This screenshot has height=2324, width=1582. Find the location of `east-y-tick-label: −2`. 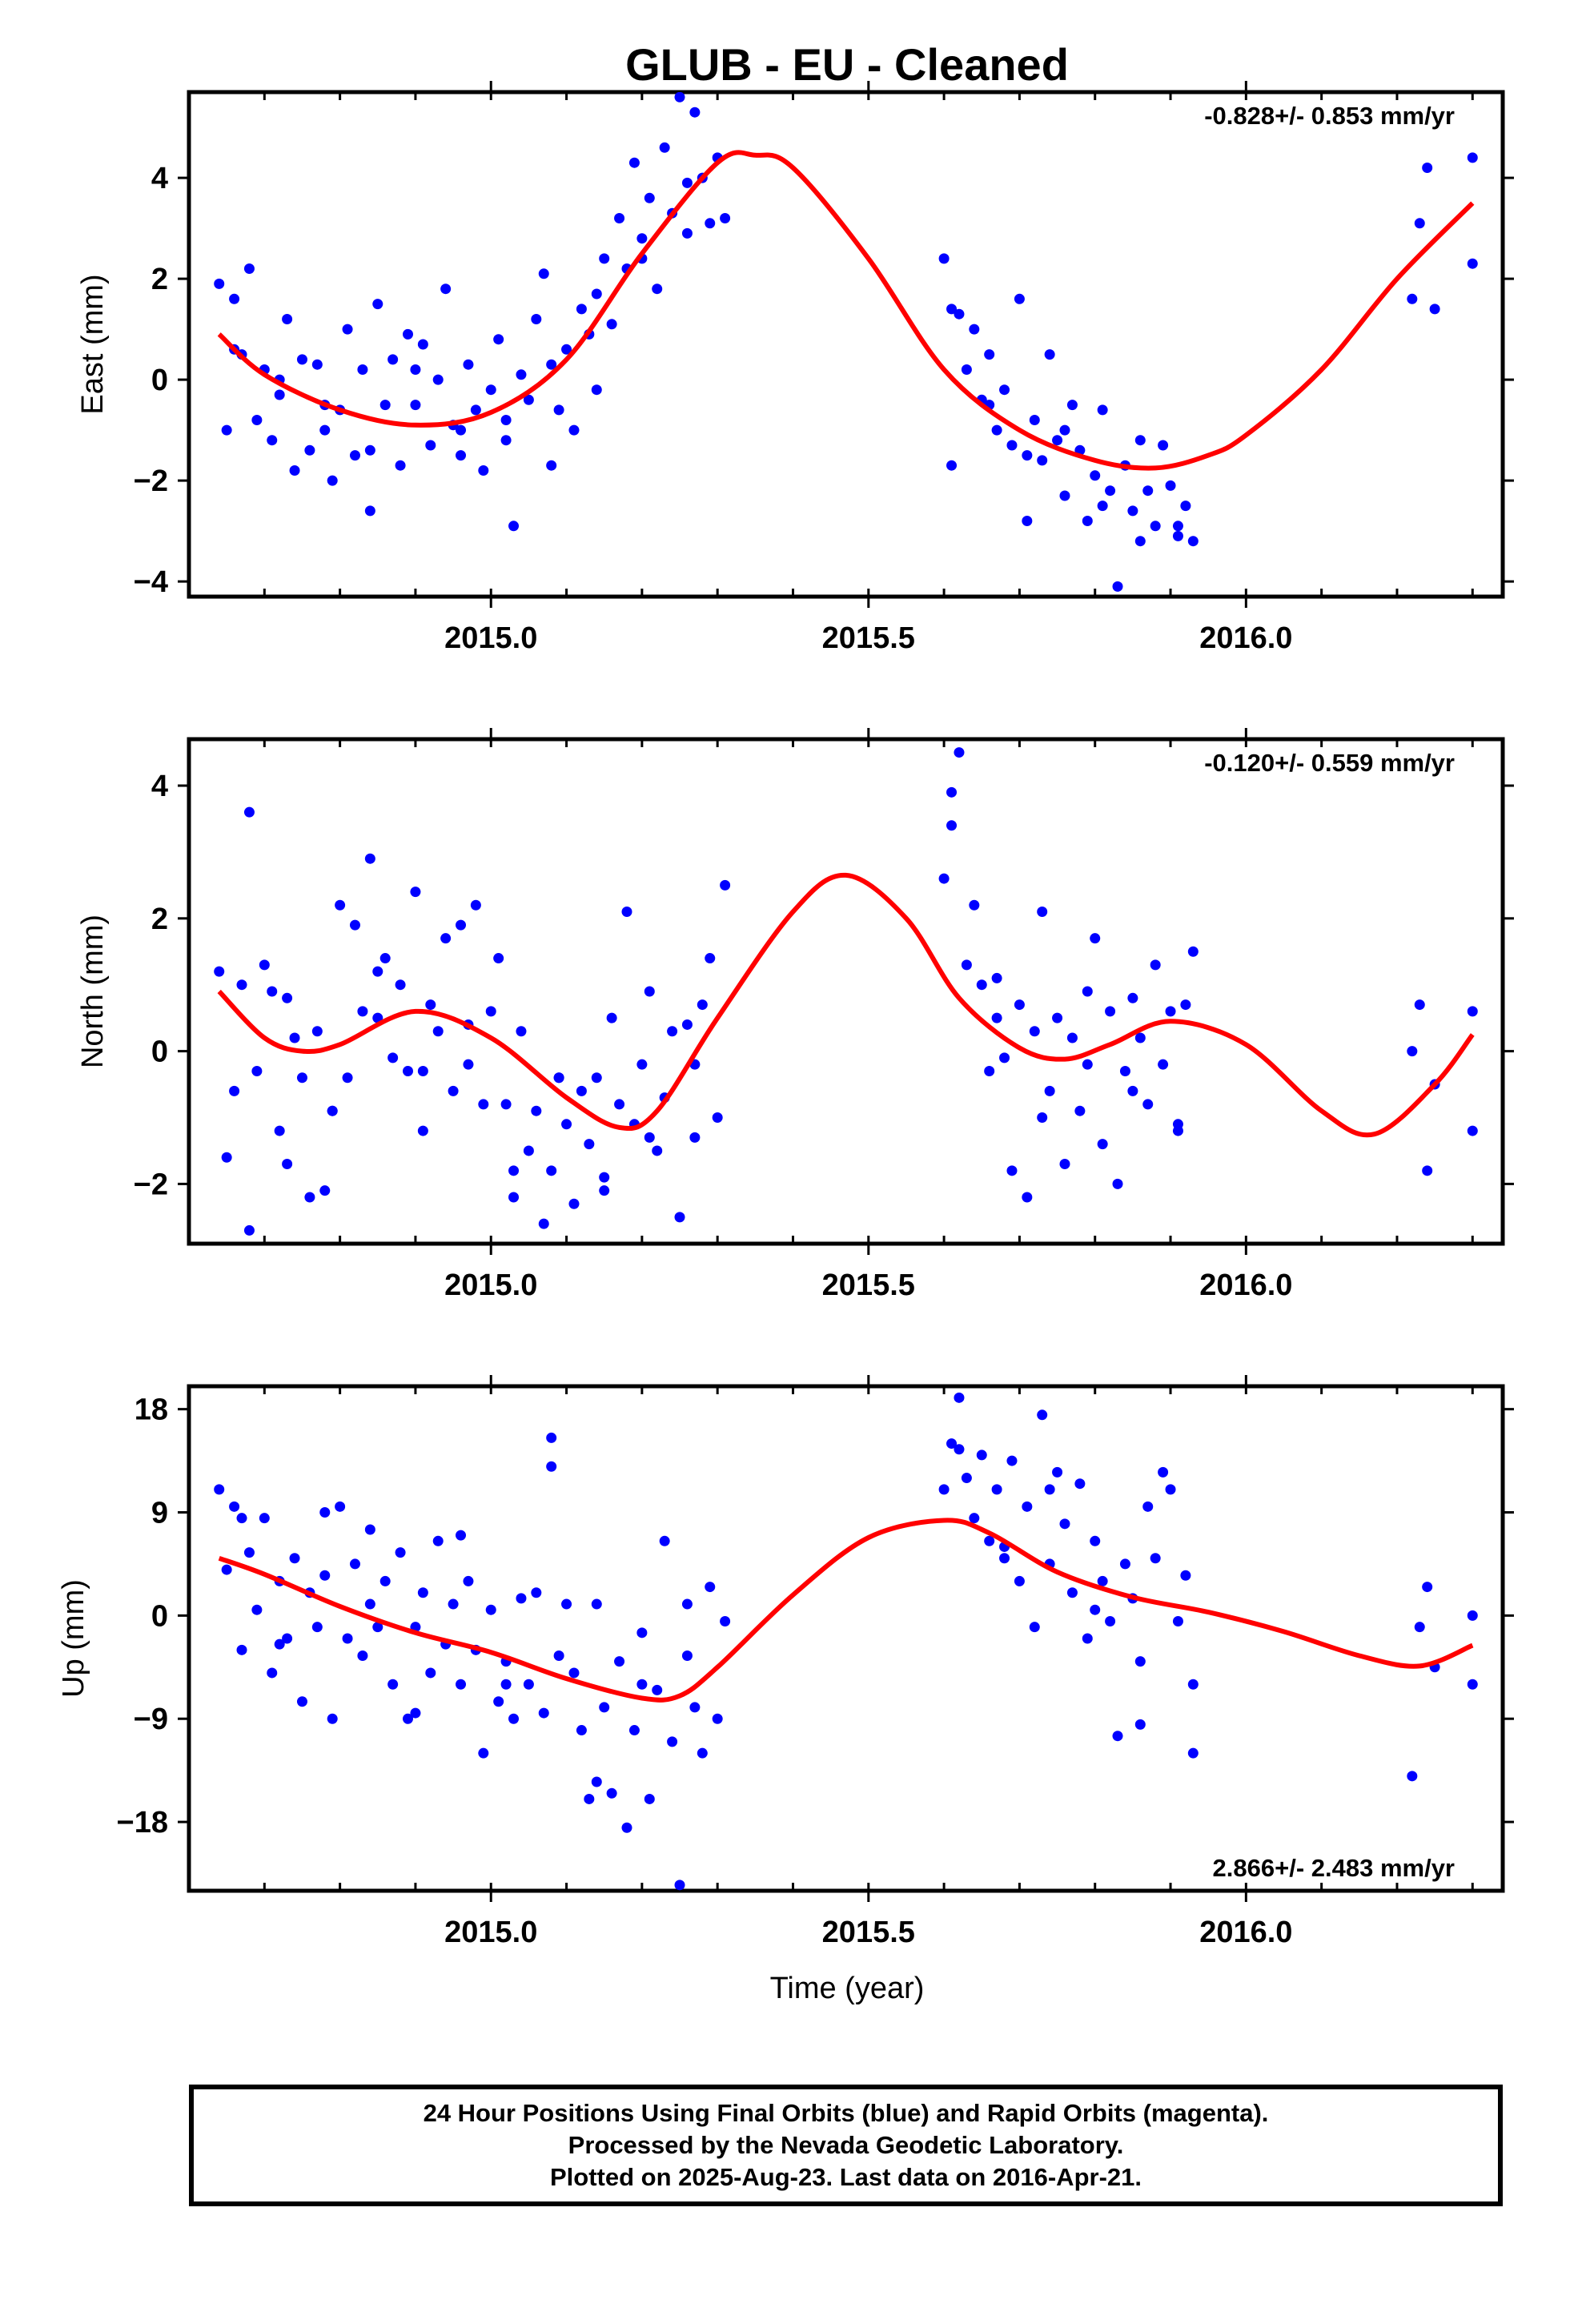

east-y-tick-label: −2 is located at coordinates (151, 481).